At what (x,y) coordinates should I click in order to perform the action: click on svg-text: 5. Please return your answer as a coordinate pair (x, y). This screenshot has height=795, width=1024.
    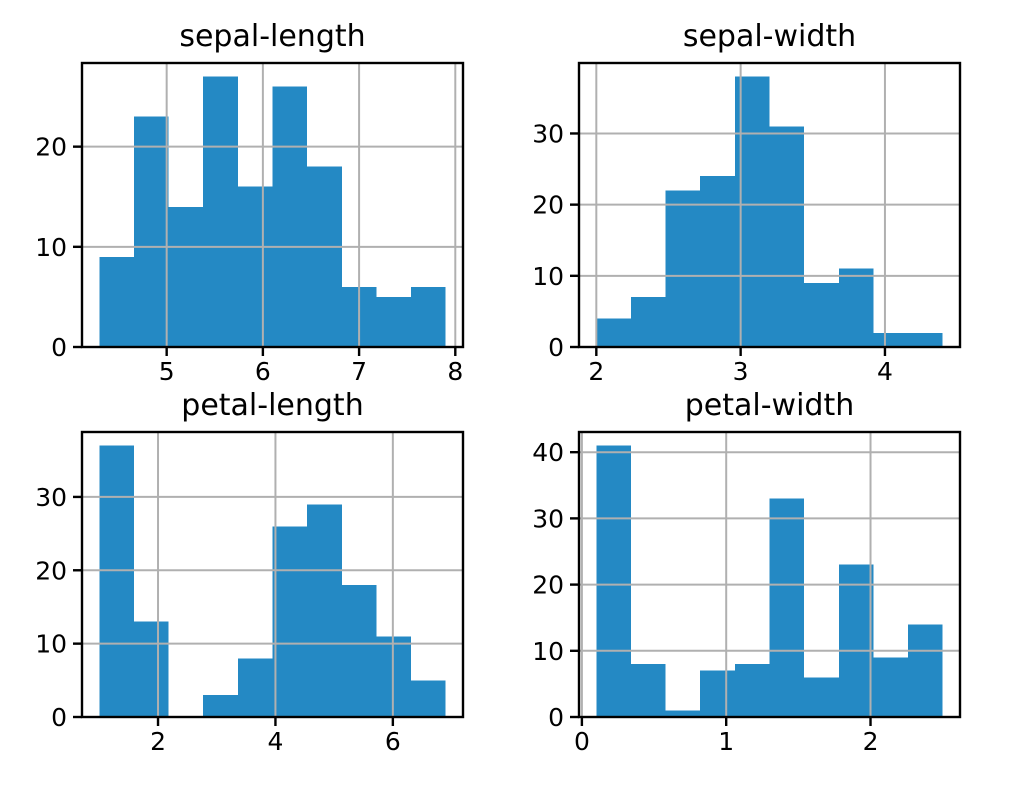
    Looking at the image, I should click on (167, 371).